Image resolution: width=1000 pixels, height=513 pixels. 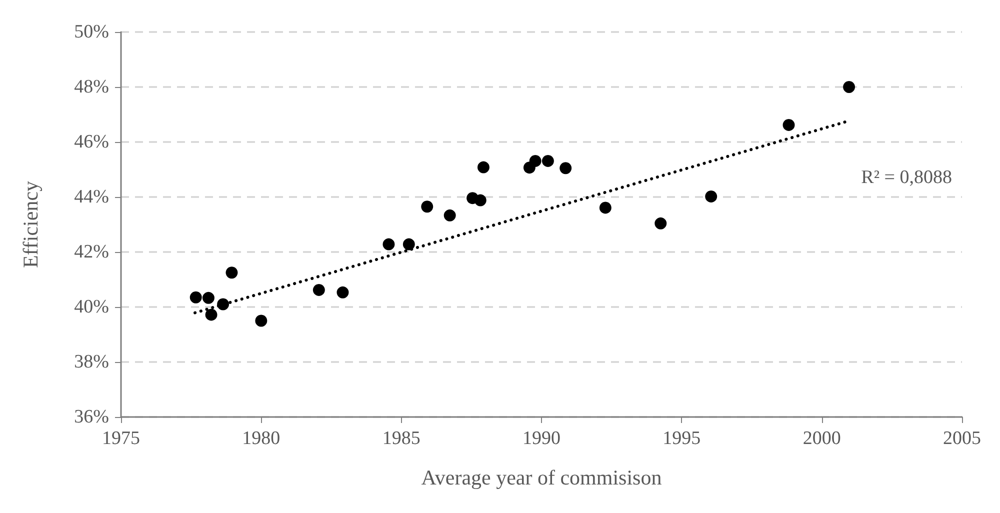 I want to click on x-tick-label: 2005, so click(x=962, y=438).